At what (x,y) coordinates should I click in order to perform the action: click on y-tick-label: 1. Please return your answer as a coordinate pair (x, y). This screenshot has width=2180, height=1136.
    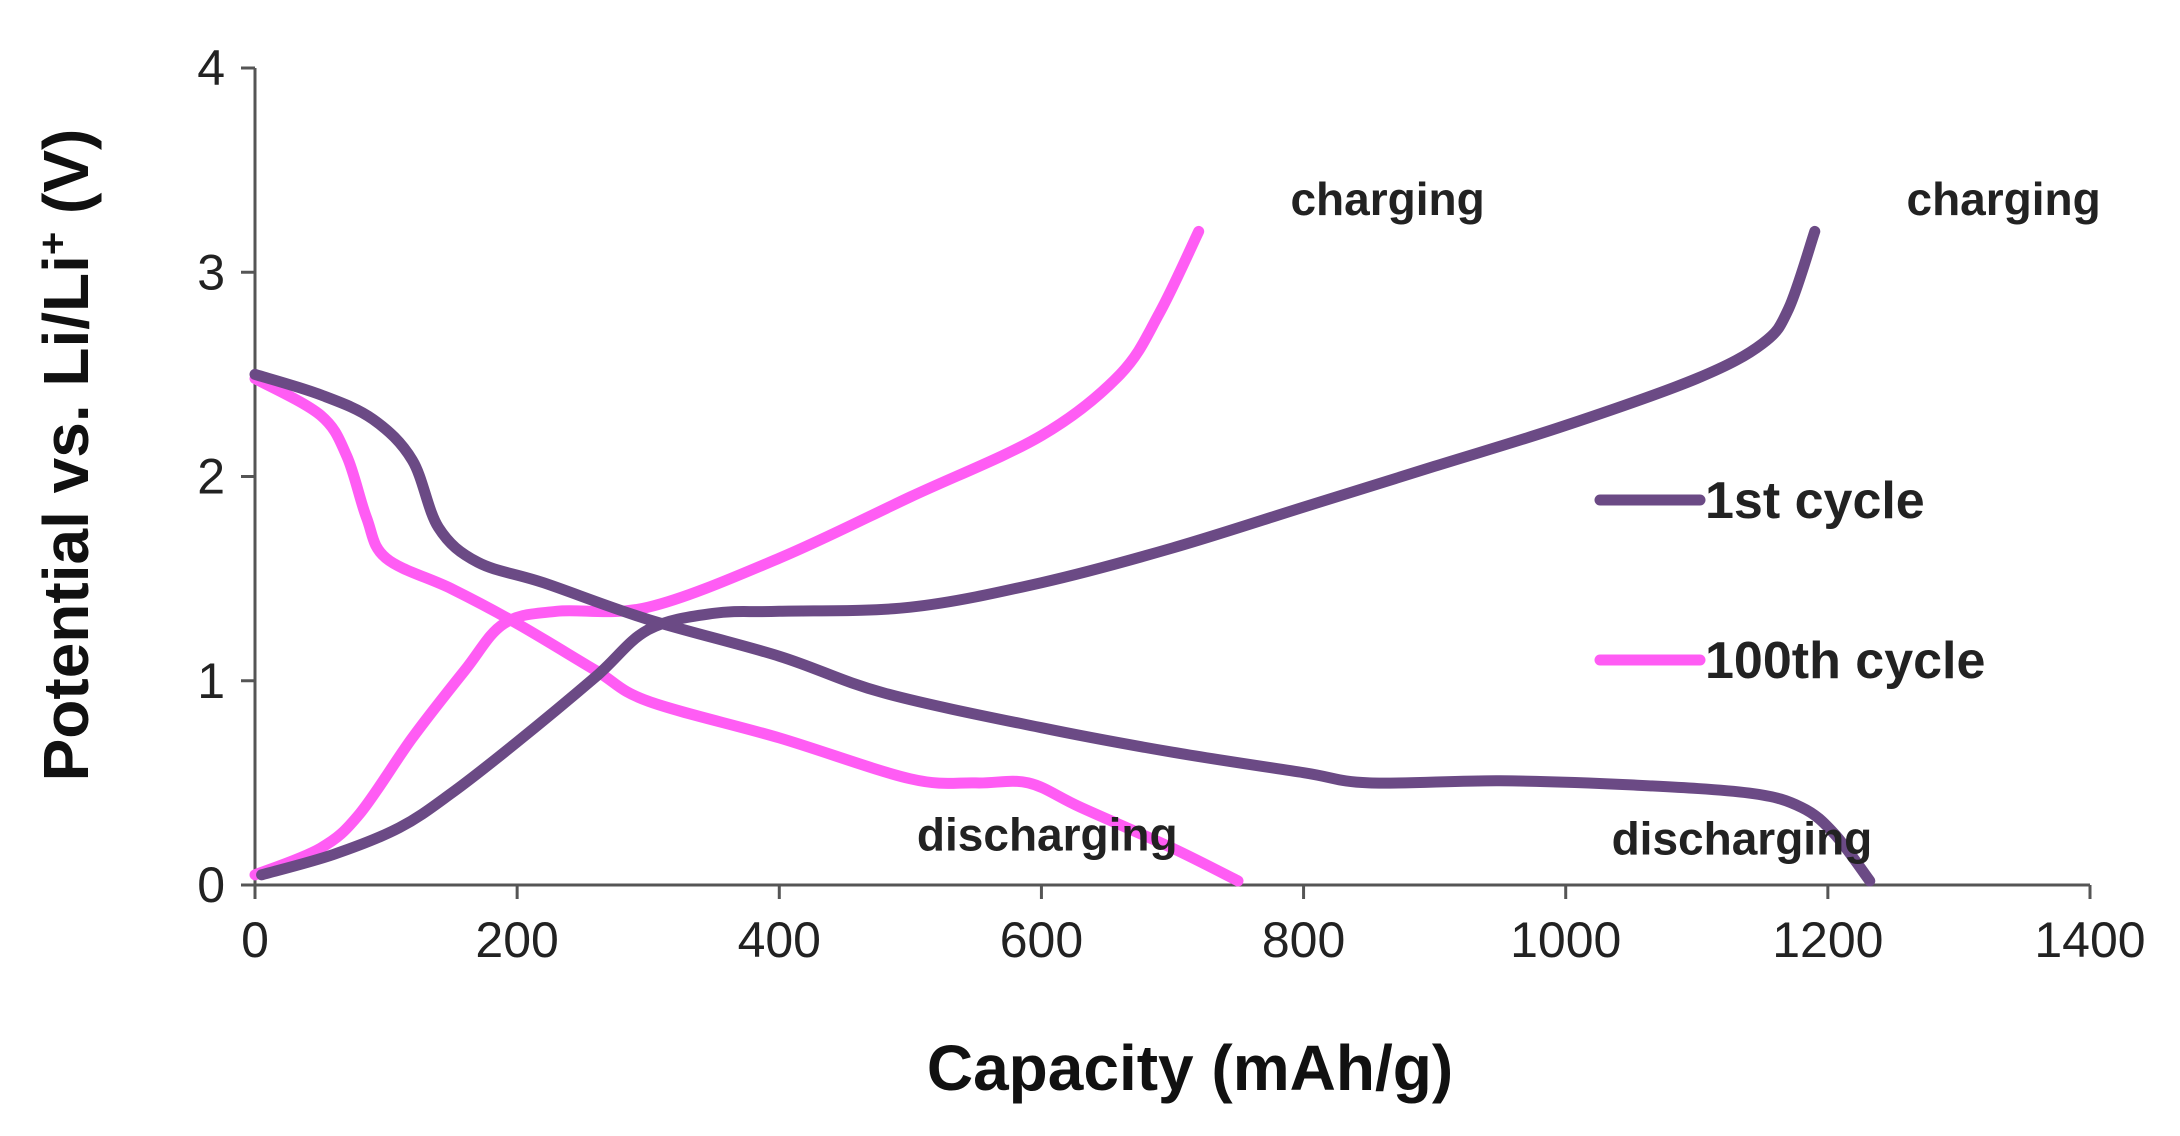
    Looking at the image, I should click on (211, 681).